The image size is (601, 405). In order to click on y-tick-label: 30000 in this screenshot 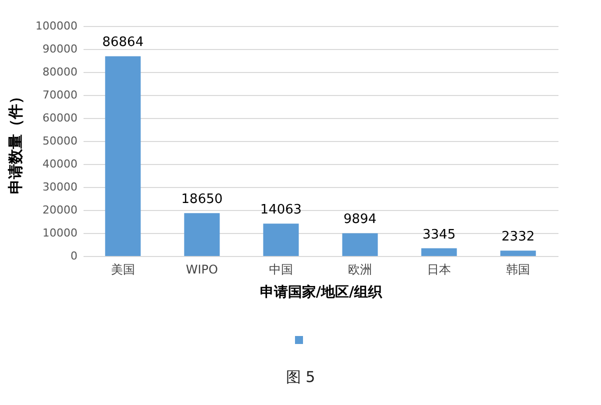, I will do `click(60, 187)`.